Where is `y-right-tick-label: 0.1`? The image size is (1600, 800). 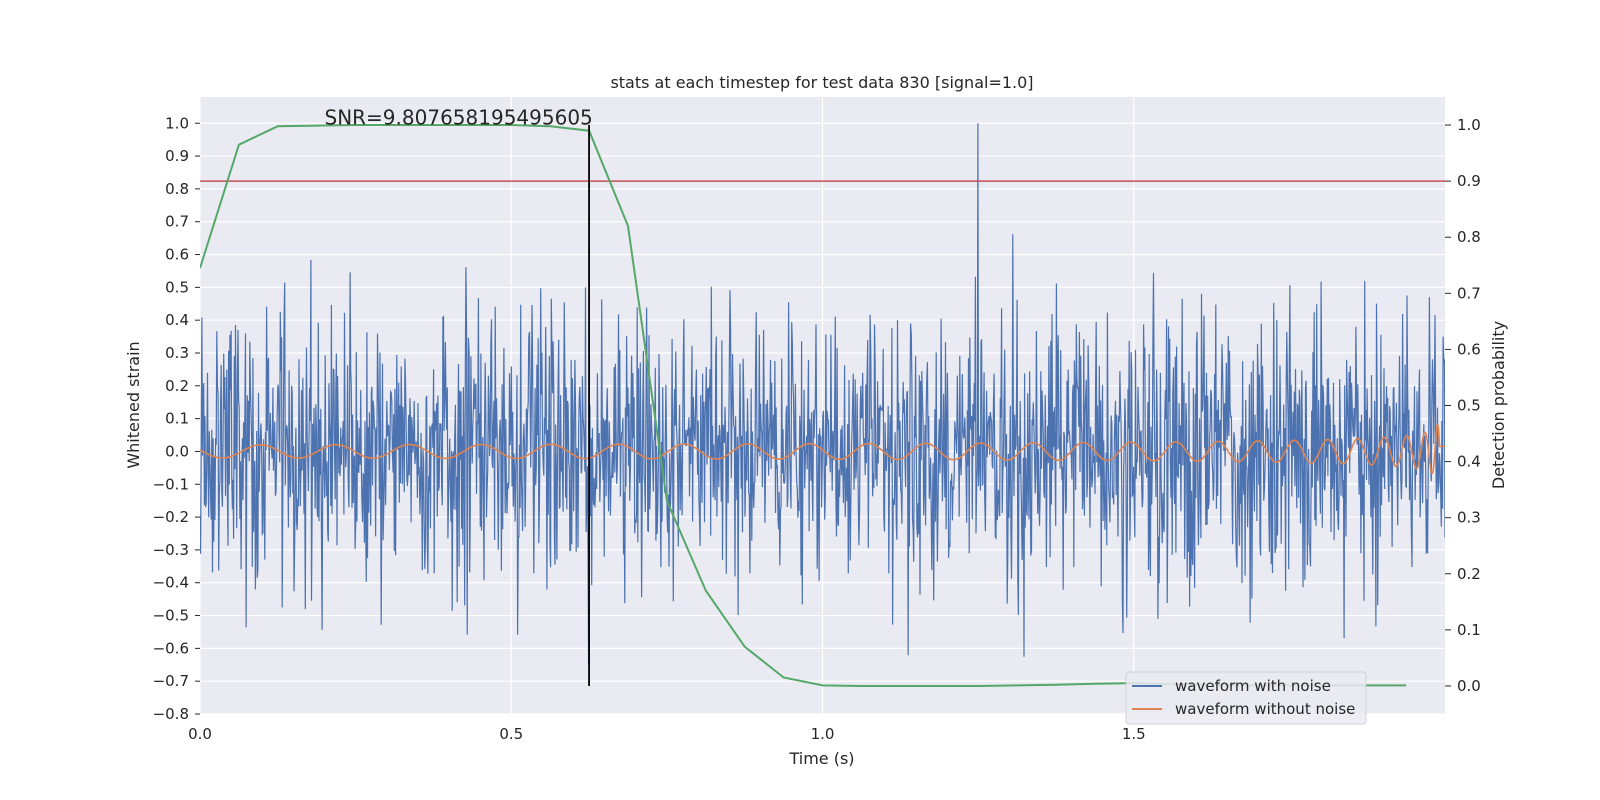
y-right-tick-label: 0.1 is located at coordinates (1469, 630).